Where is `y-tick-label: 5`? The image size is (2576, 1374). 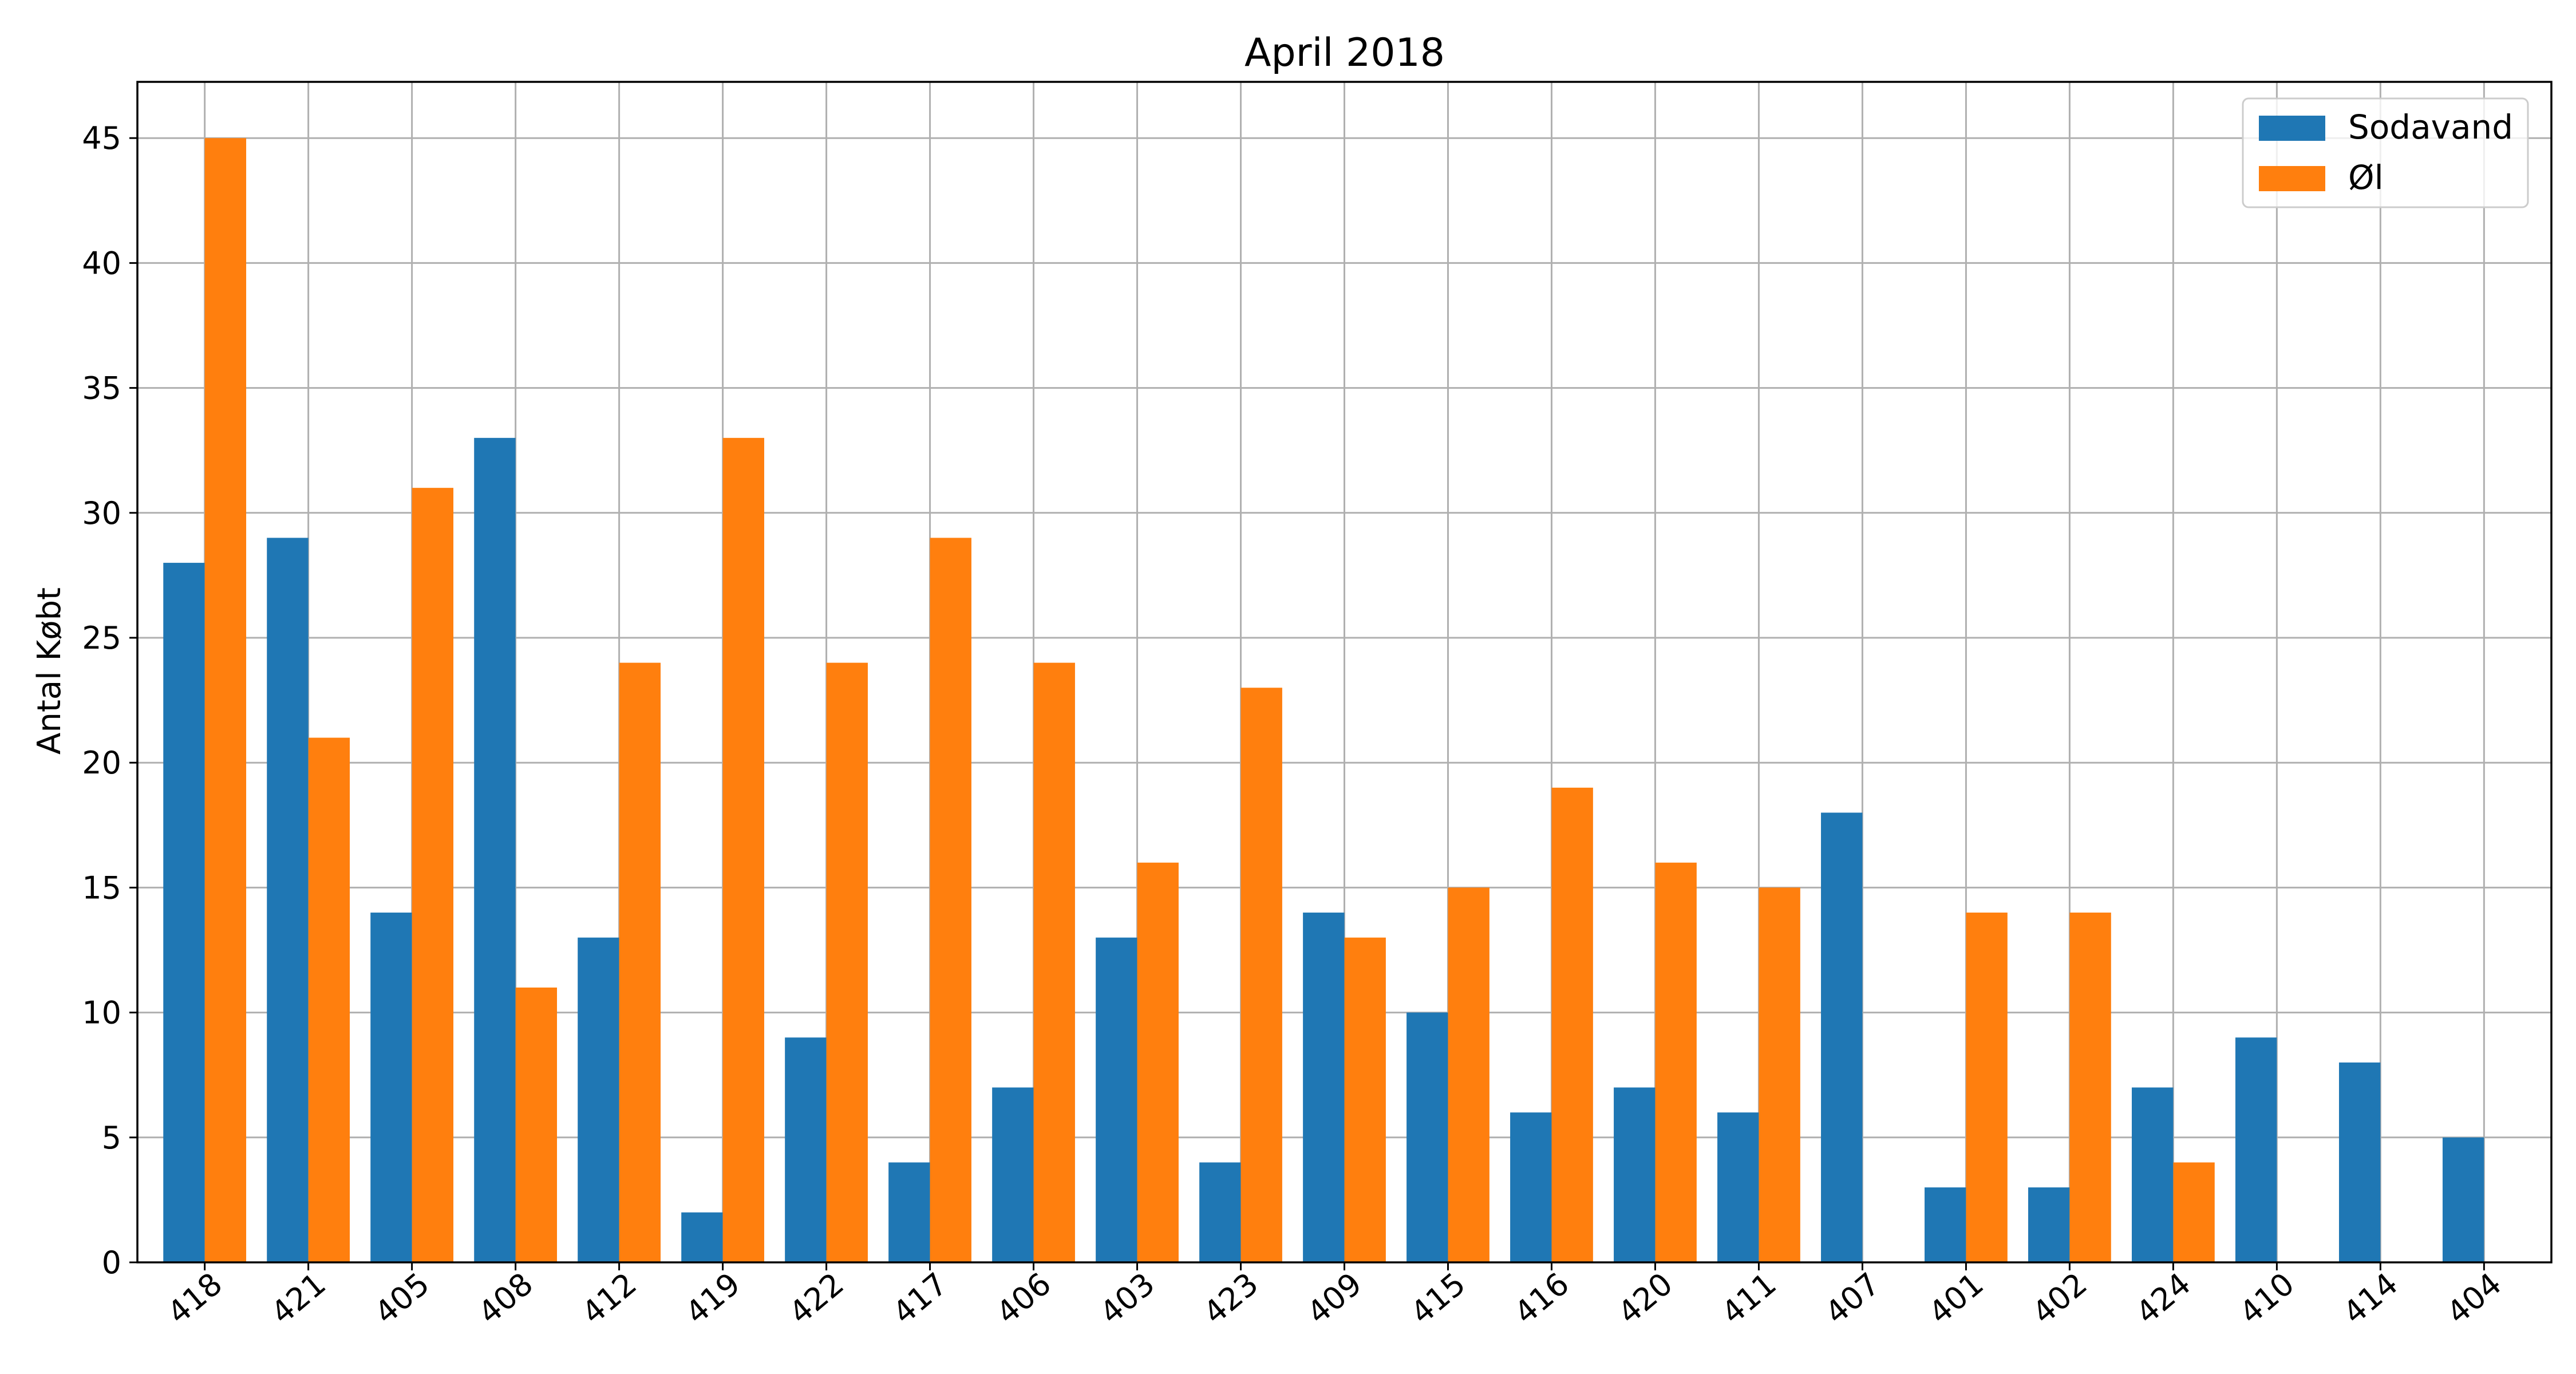
y-tick-label: 5 is located at coordinates (111, 1138).